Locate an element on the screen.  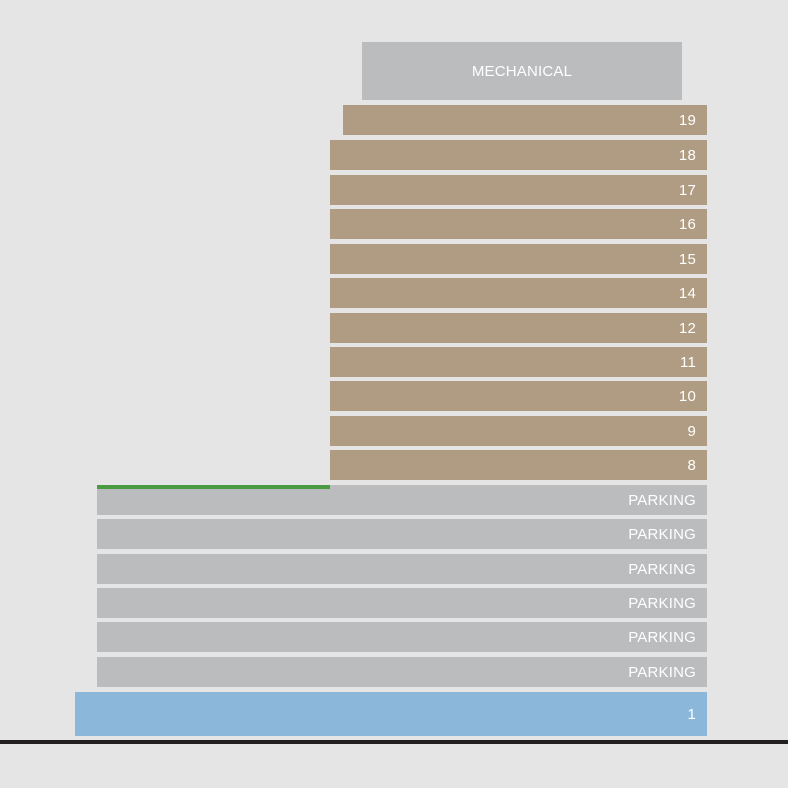
floor-label: 14 is located at coordinates (687, 293).